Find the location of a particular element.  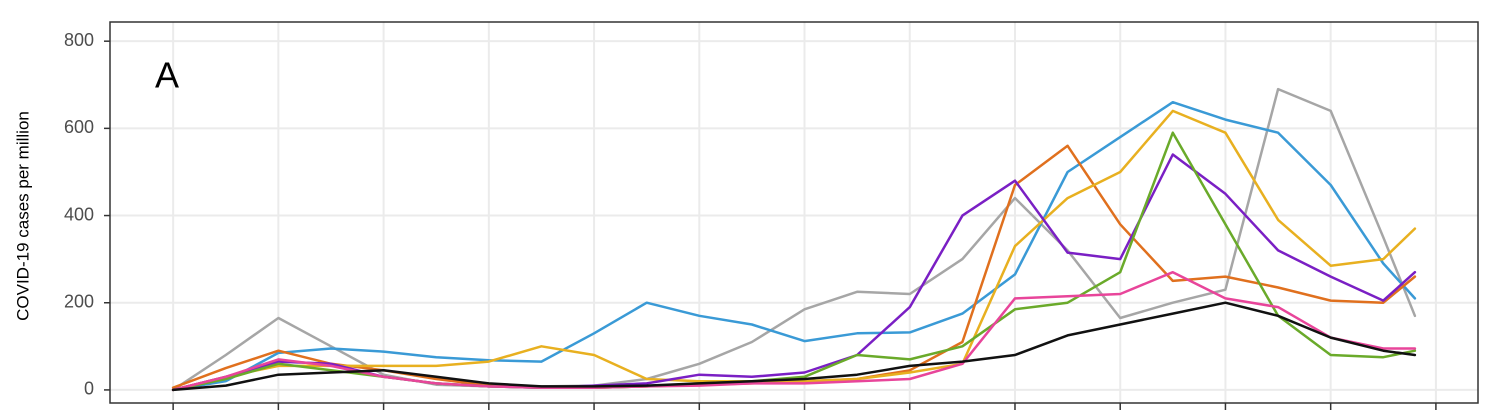

y-axis-label: COVID-19 cases per million is located at coordinates (22, 216).